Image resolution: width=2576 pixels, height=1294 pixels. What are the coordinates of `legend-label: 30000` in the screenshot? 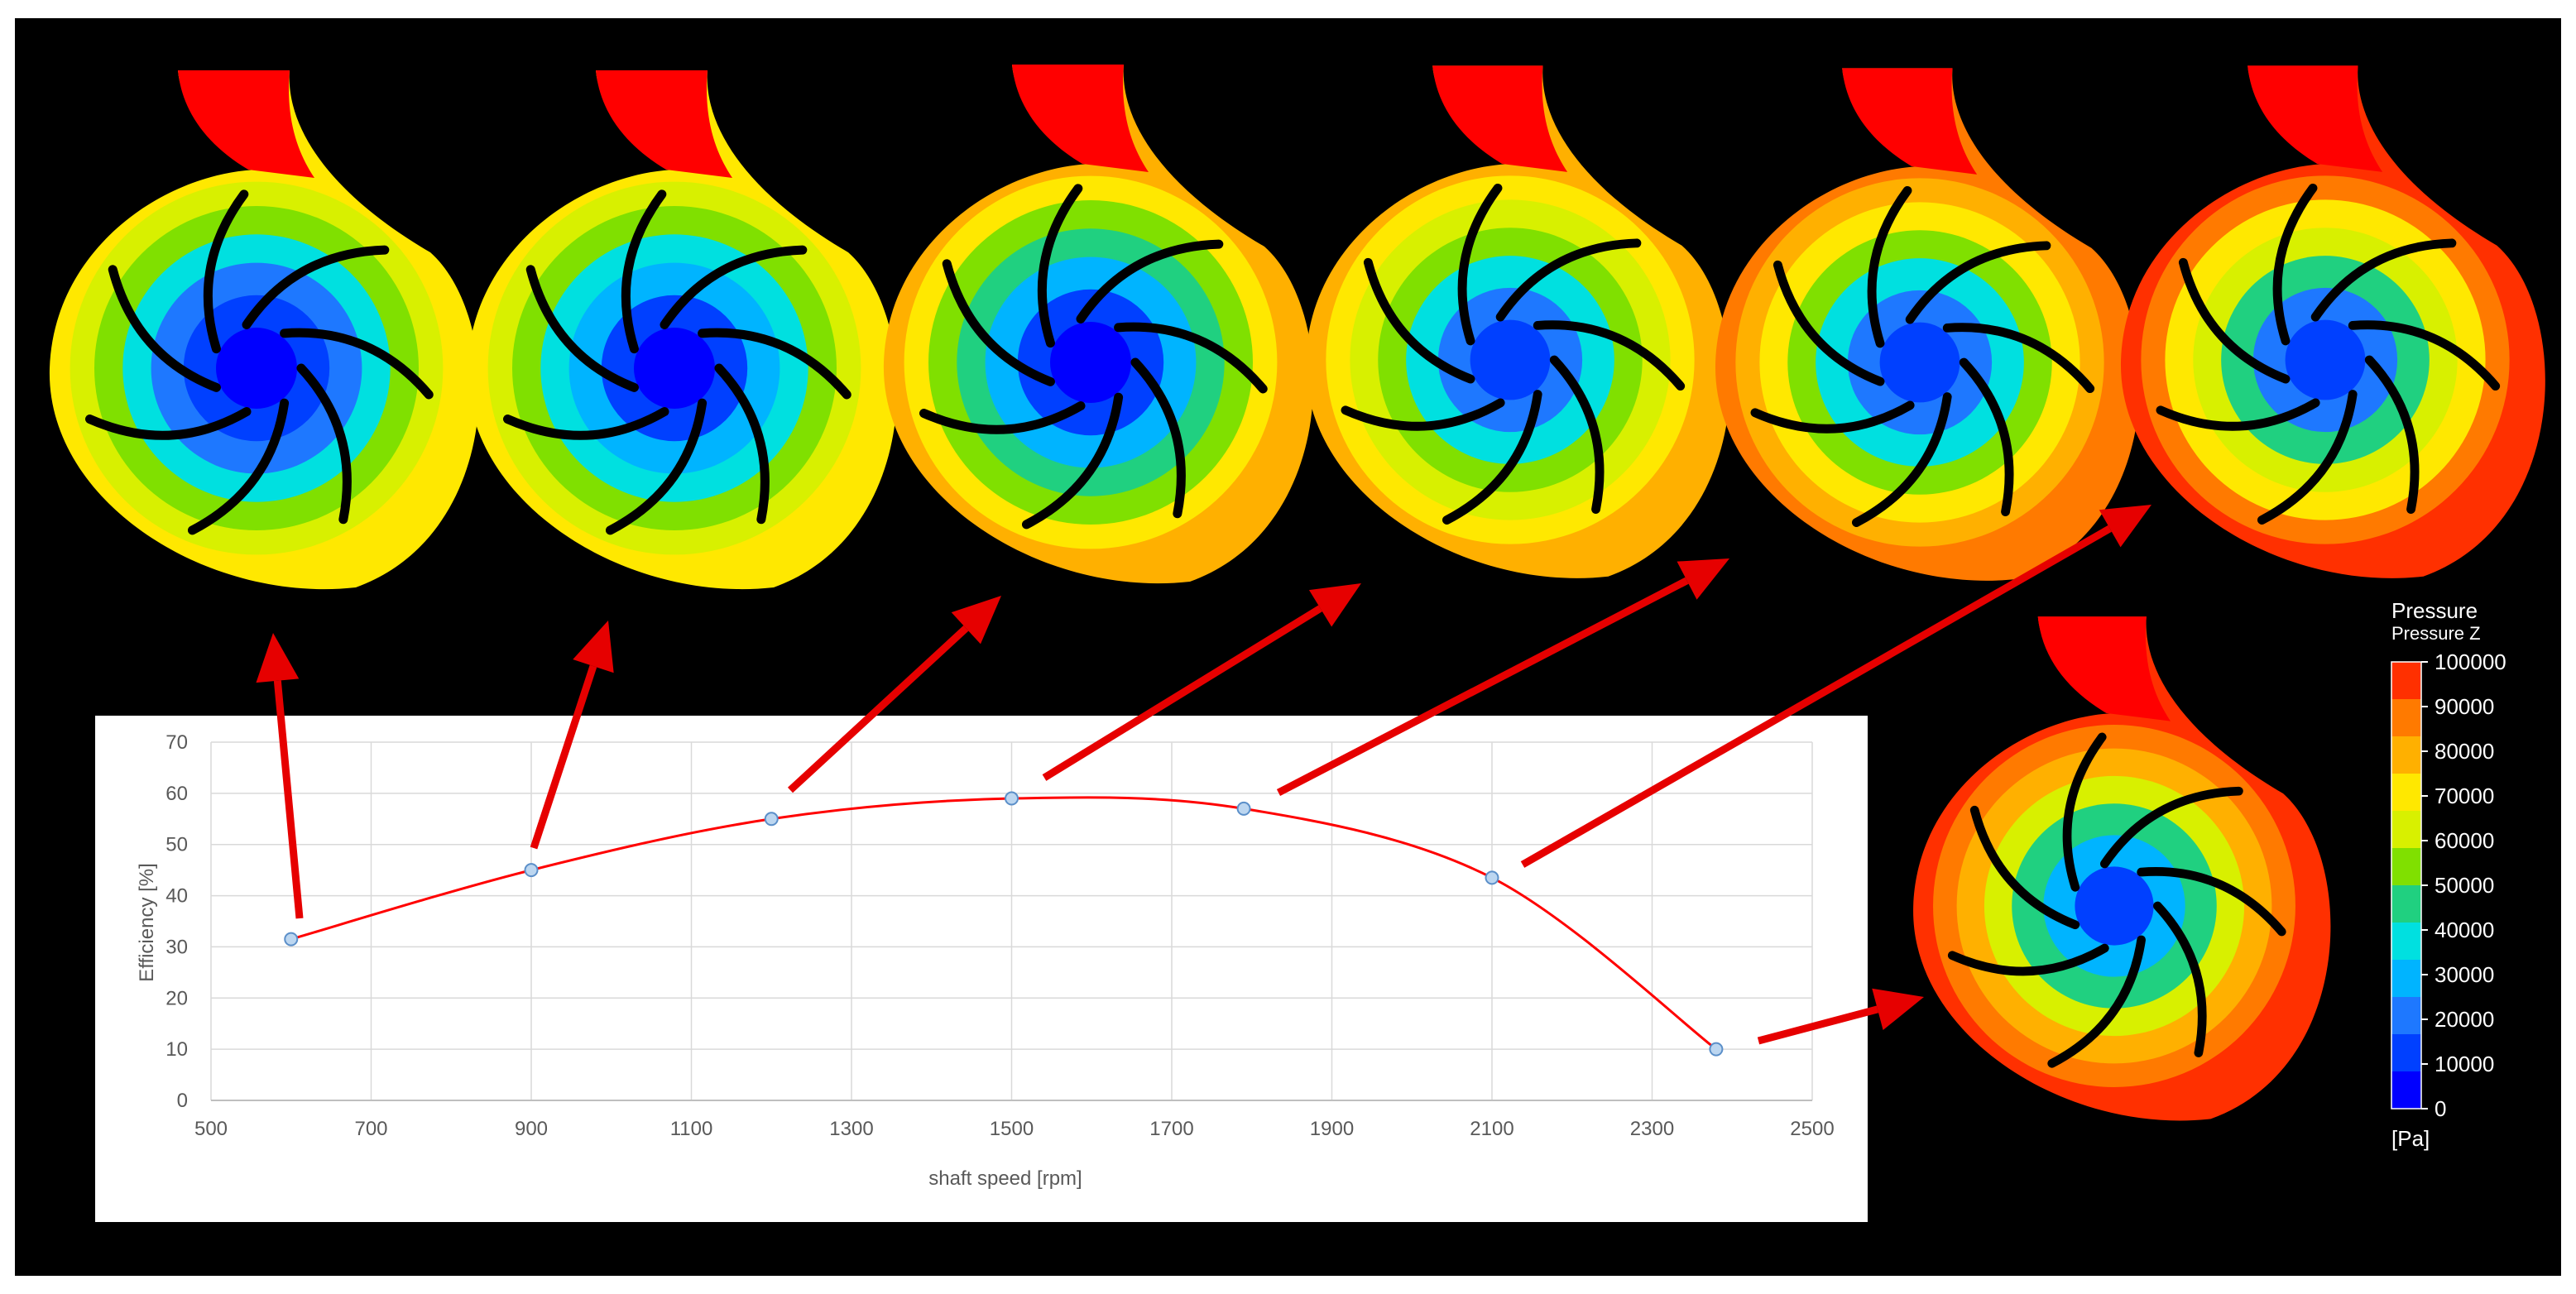 It's located at (2464, 974).